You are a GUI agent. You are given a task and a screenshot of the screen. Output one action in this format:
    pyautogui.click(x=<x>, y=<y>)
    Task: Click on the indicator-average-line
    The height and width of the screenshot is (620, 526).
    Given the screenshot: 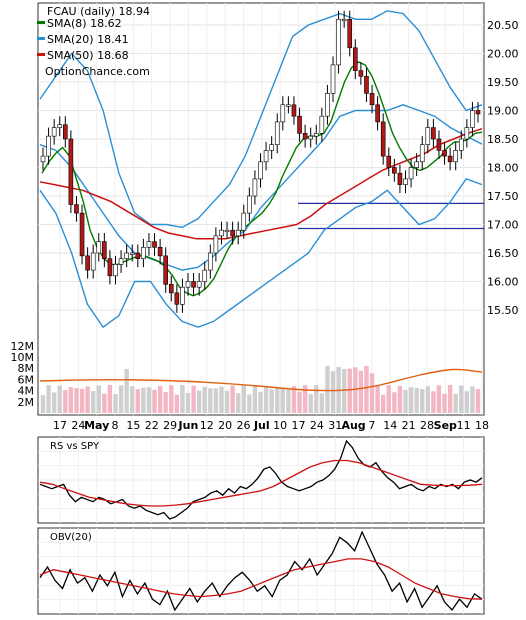 What is the action you would take?
    pyautogui.click(x=261, y=483)
    